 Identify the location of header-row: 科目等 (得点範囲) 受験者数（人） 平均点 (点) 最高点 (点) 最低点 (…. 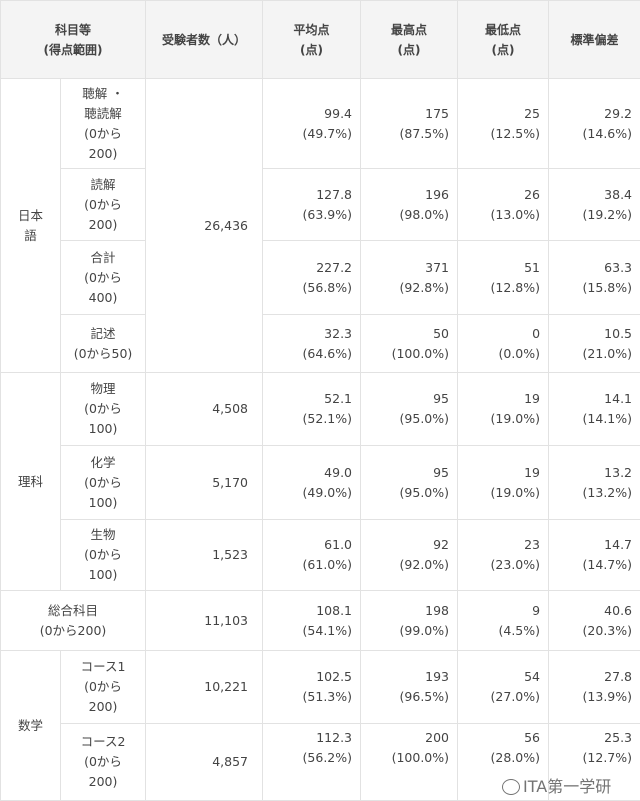
(320, 40).